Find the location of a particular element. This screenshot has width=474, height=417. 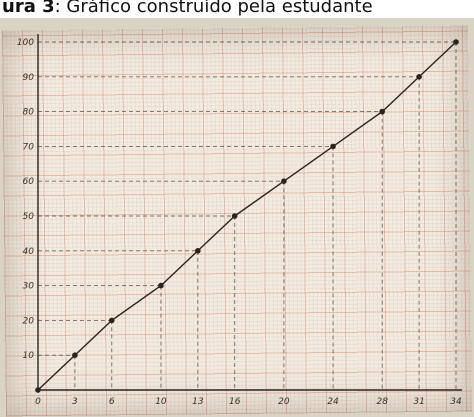

x-tick-label: 28 is located at coordinates (383, 402).